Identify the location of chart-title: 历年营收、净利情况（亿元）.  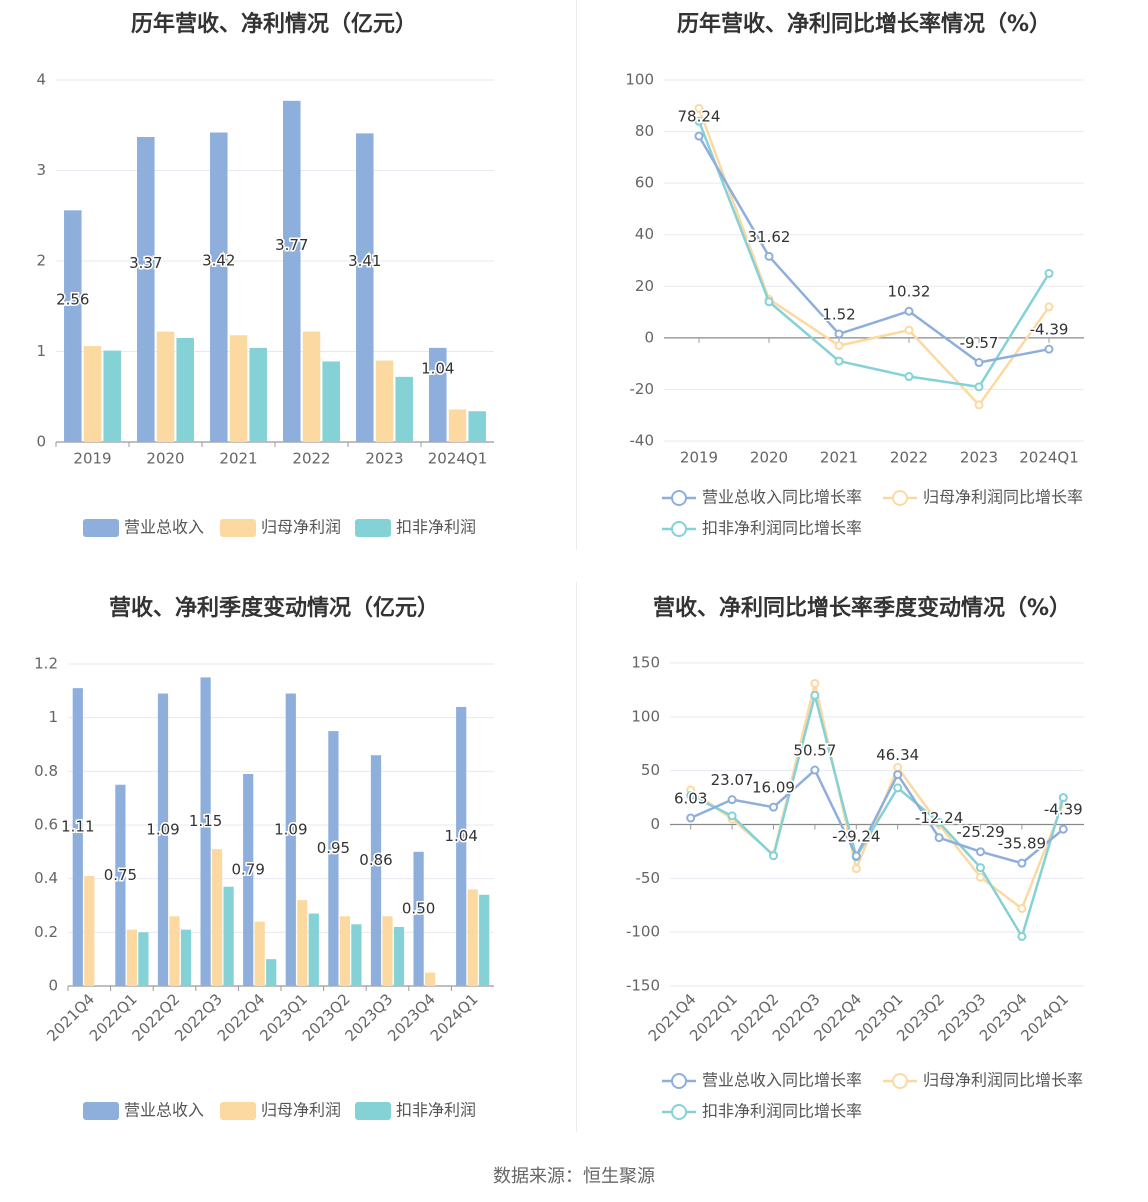
(274, 24).